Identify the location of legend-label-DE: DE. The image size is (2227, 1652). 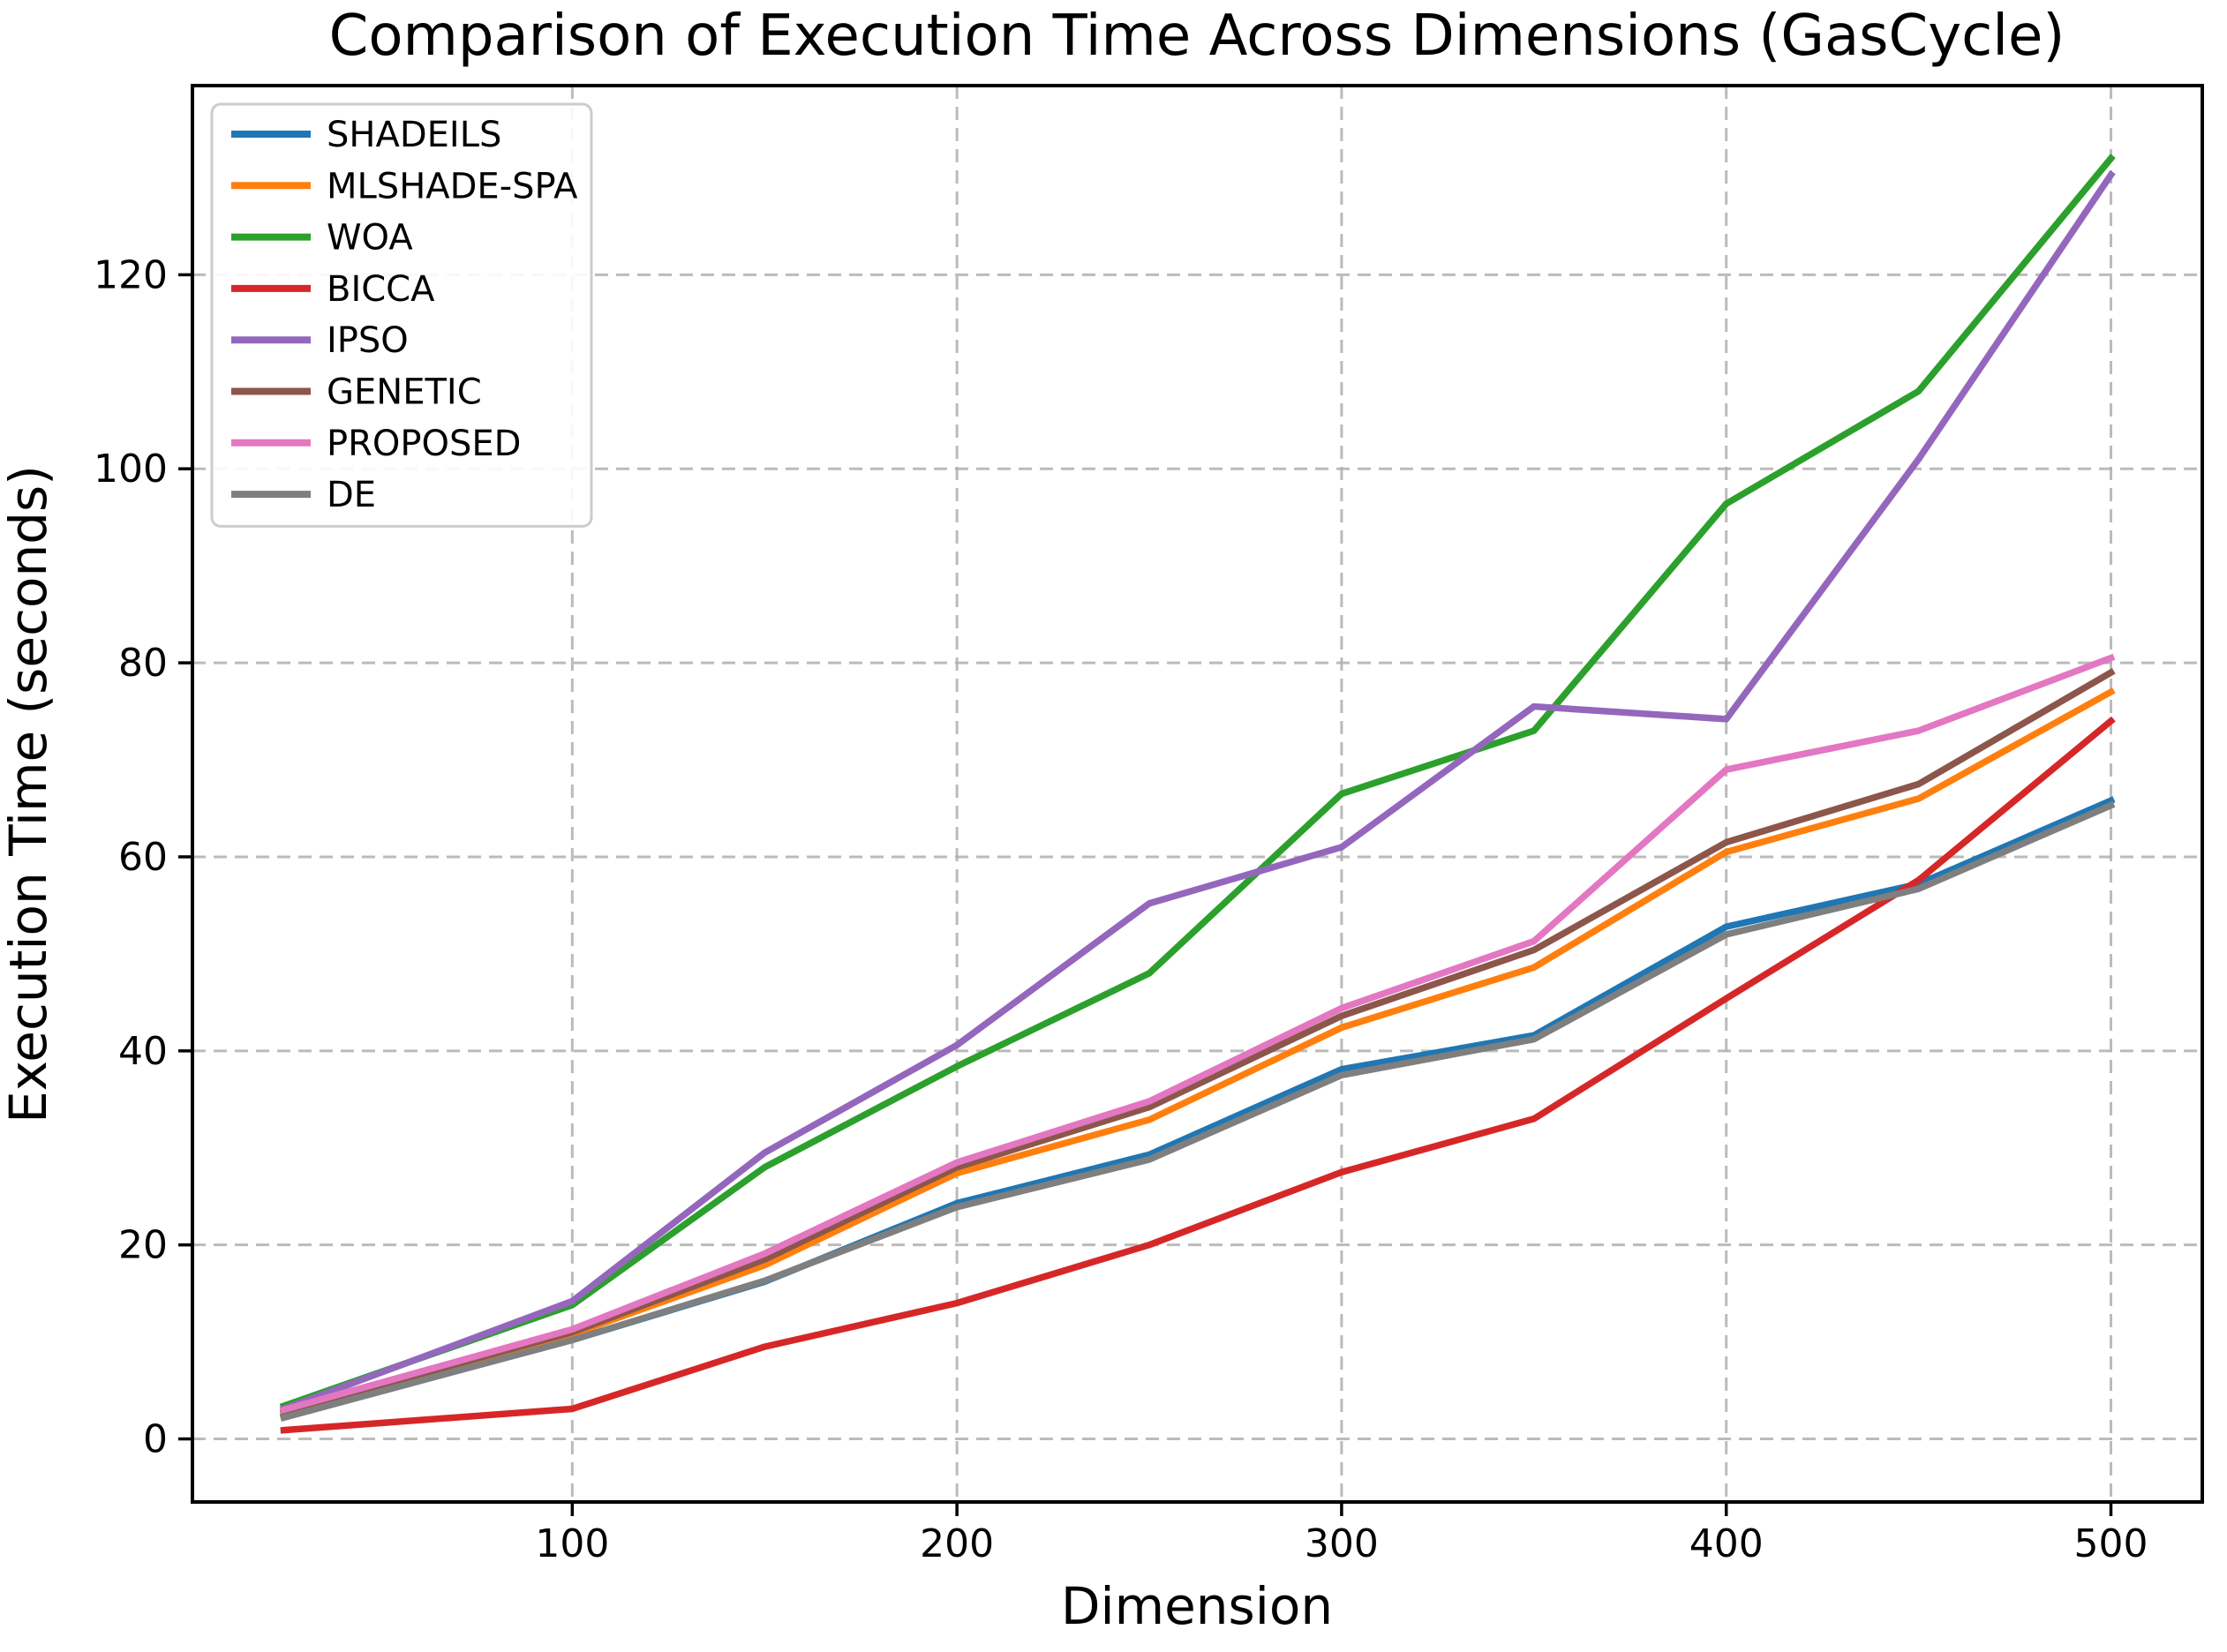
(351, 495).